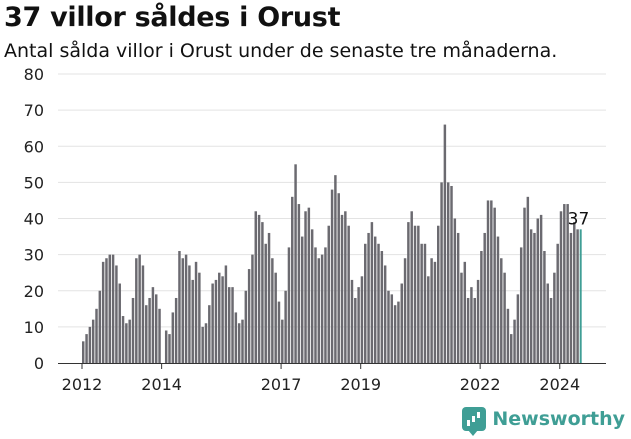 The image size is (631, 439). What do you see at coordinates (34, 255) in the screenshot?
I see `y-tick-label: 30` at bounding box center [34, 255].